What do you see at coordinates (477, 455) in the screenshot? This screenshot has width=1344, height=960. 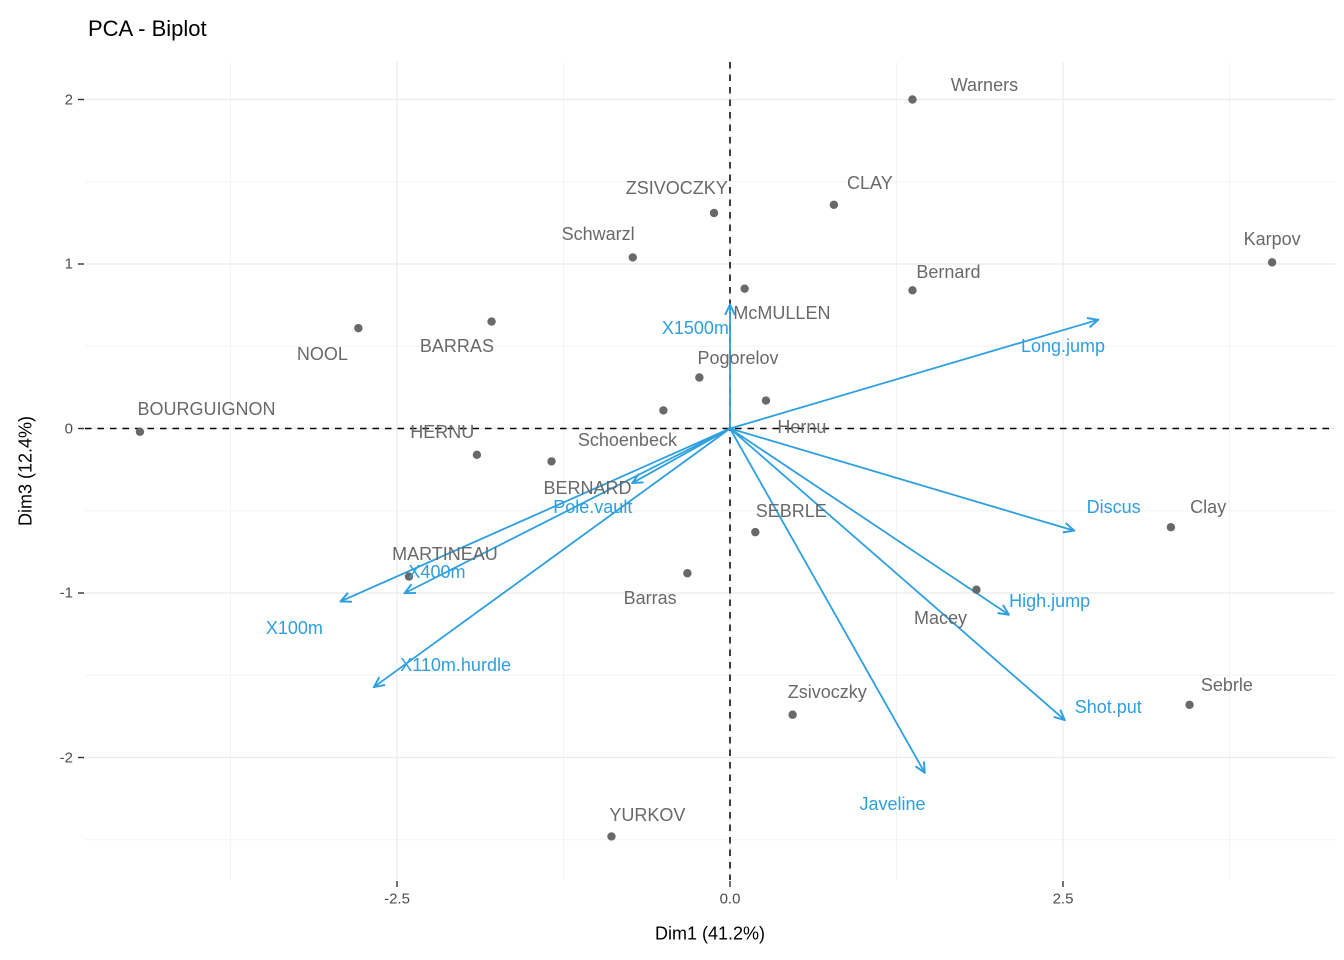 I see `individual-point-HERNU` at bounding box center [477, 455].